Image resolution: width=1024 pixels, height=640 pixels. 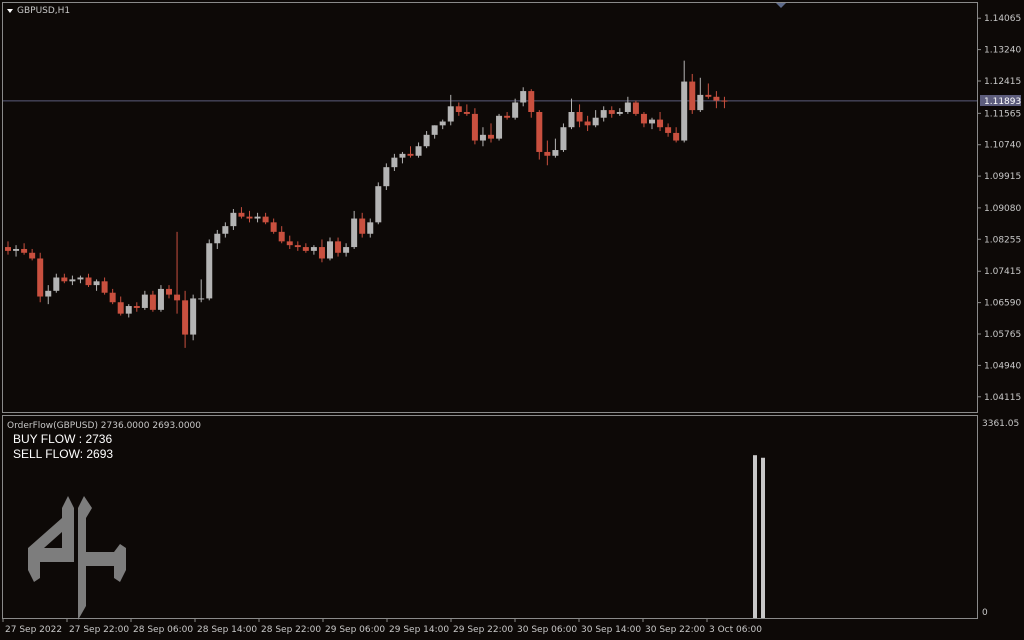 What do you see at coordinates (1002, 272) in the screenshot?
I see `price-tick-label: 1.07415` at bounding box center [1002, 272].